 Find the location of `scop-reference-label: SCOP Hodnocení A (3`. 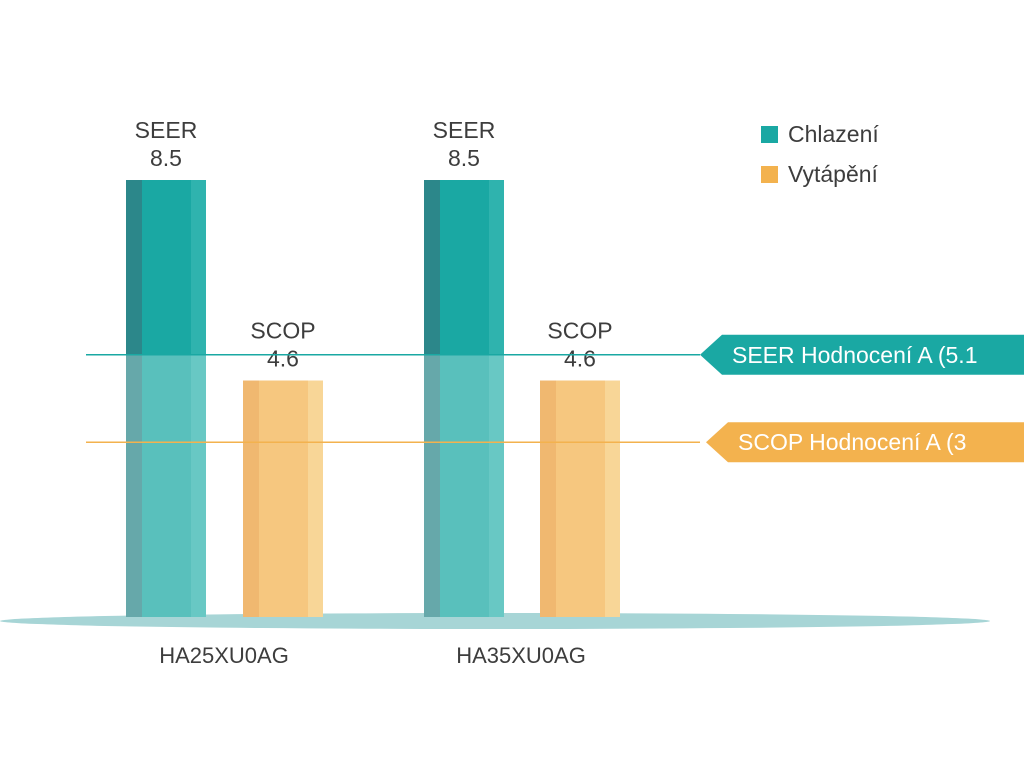

scop-reference-label: SCOP Hodnocení A (3 is located at coordinates (852, 442).